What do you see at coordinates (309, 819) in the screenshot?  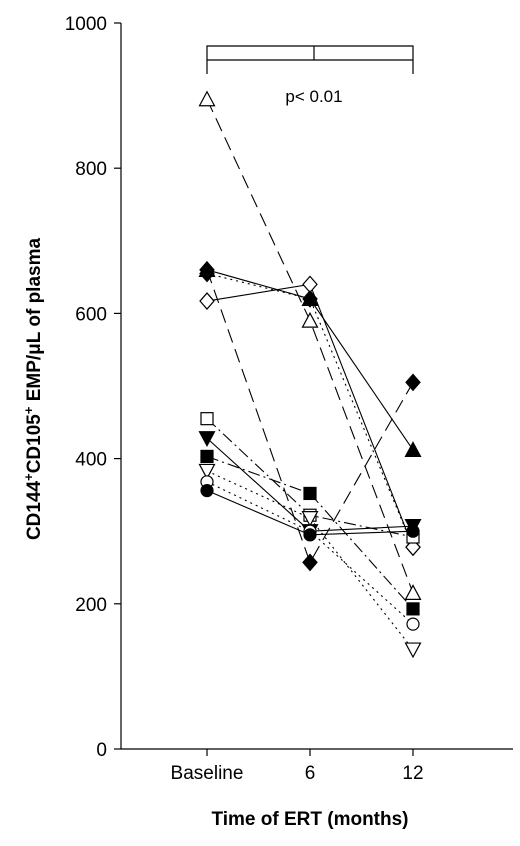 I see `x-axis-title: Time of ERT (months)` at bounding box center [309, 819].